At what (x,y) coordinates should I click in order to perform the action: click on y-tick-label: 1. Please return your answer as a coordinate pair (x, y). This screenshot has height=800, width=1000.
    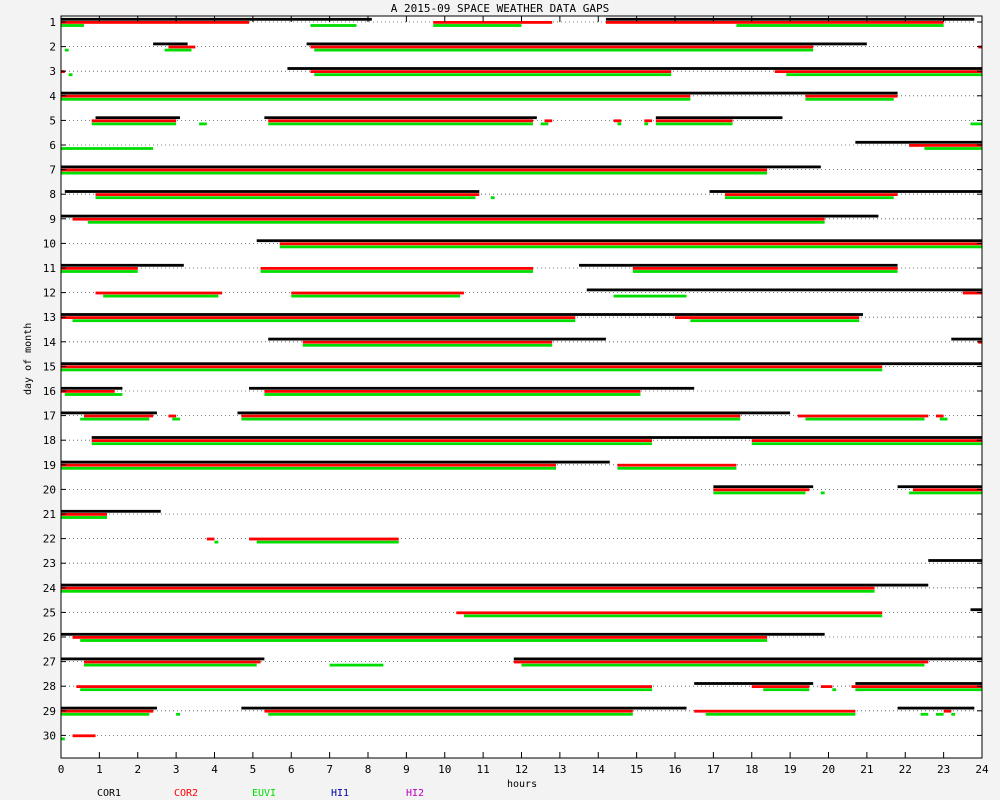
    Looking at the image, I should click on (52, 22).